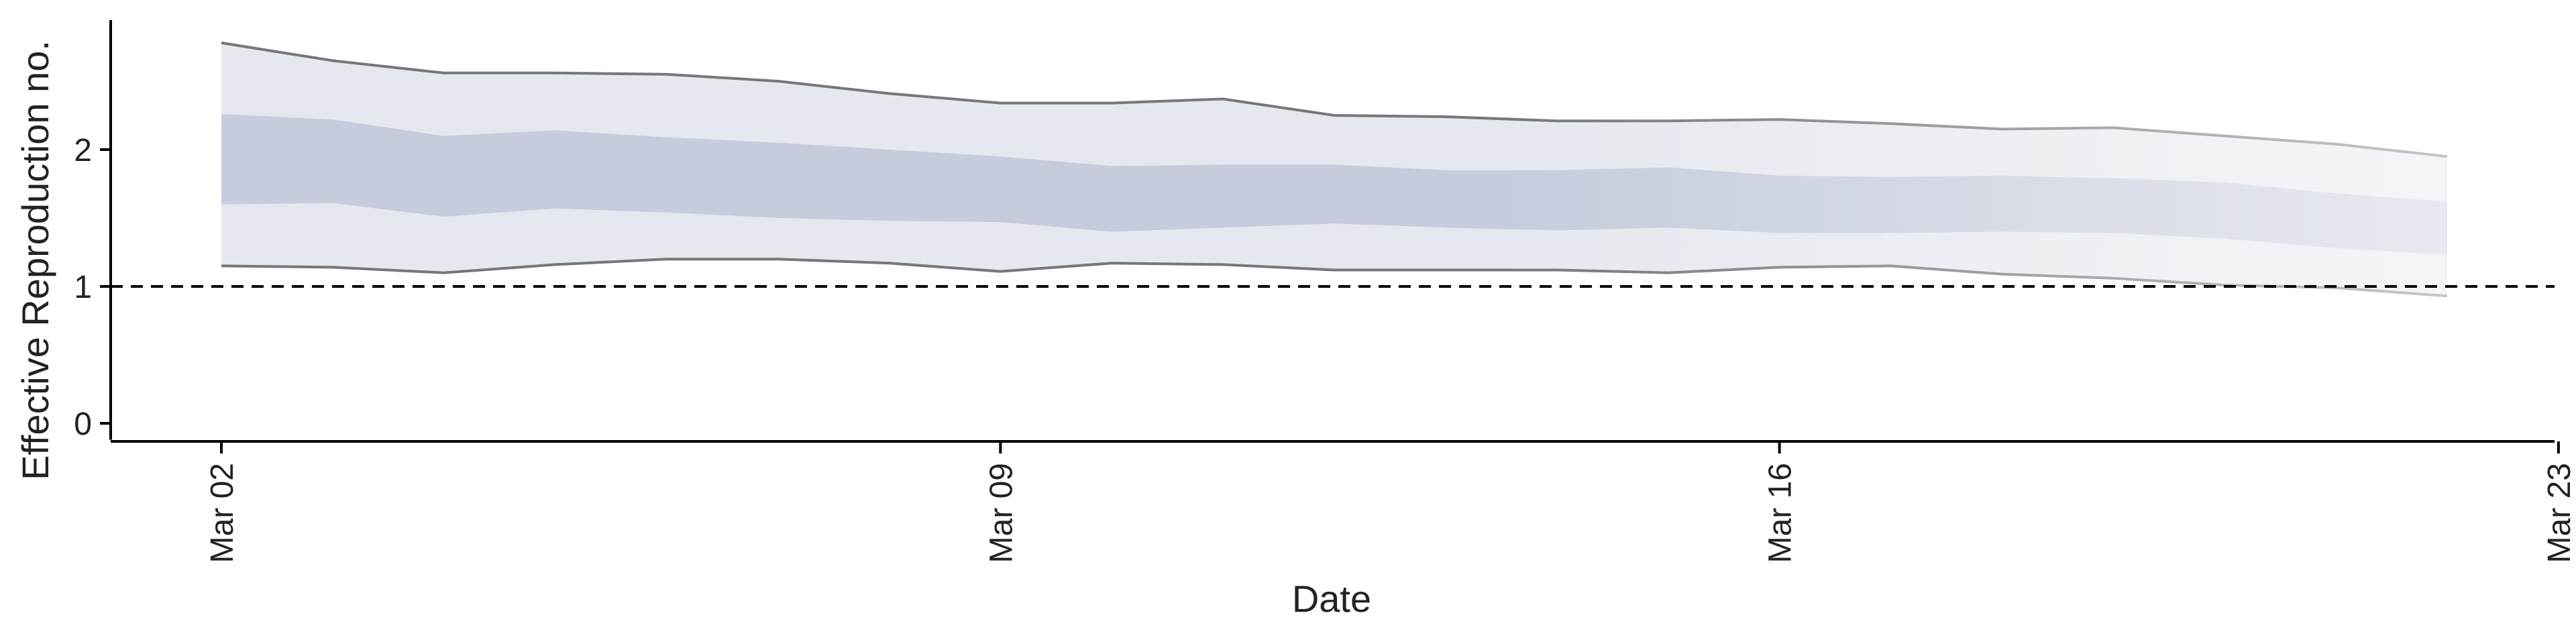  I want to click on y-tick-label: 1, so click(83, 287).